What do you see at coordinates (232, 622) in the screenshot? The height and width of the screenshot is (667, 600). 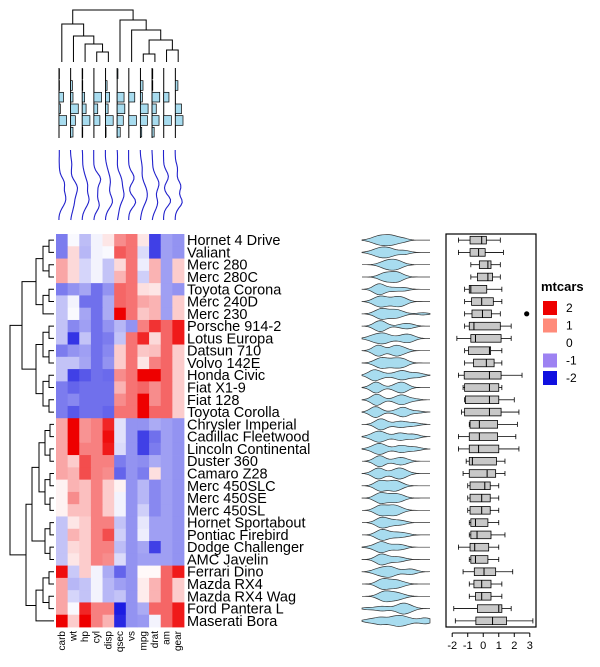 I see `row-label: Maserati Bora` at bounding box center [232, 622].